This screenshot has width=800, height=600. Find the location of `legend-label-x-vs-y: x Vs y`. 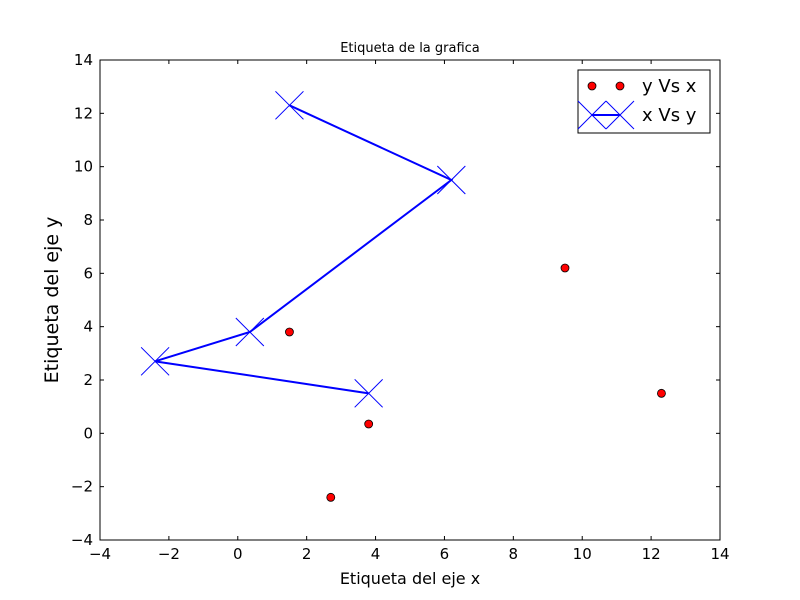

legend-label-x-vs-y: x Vs y is located at coordinates (669, 115).